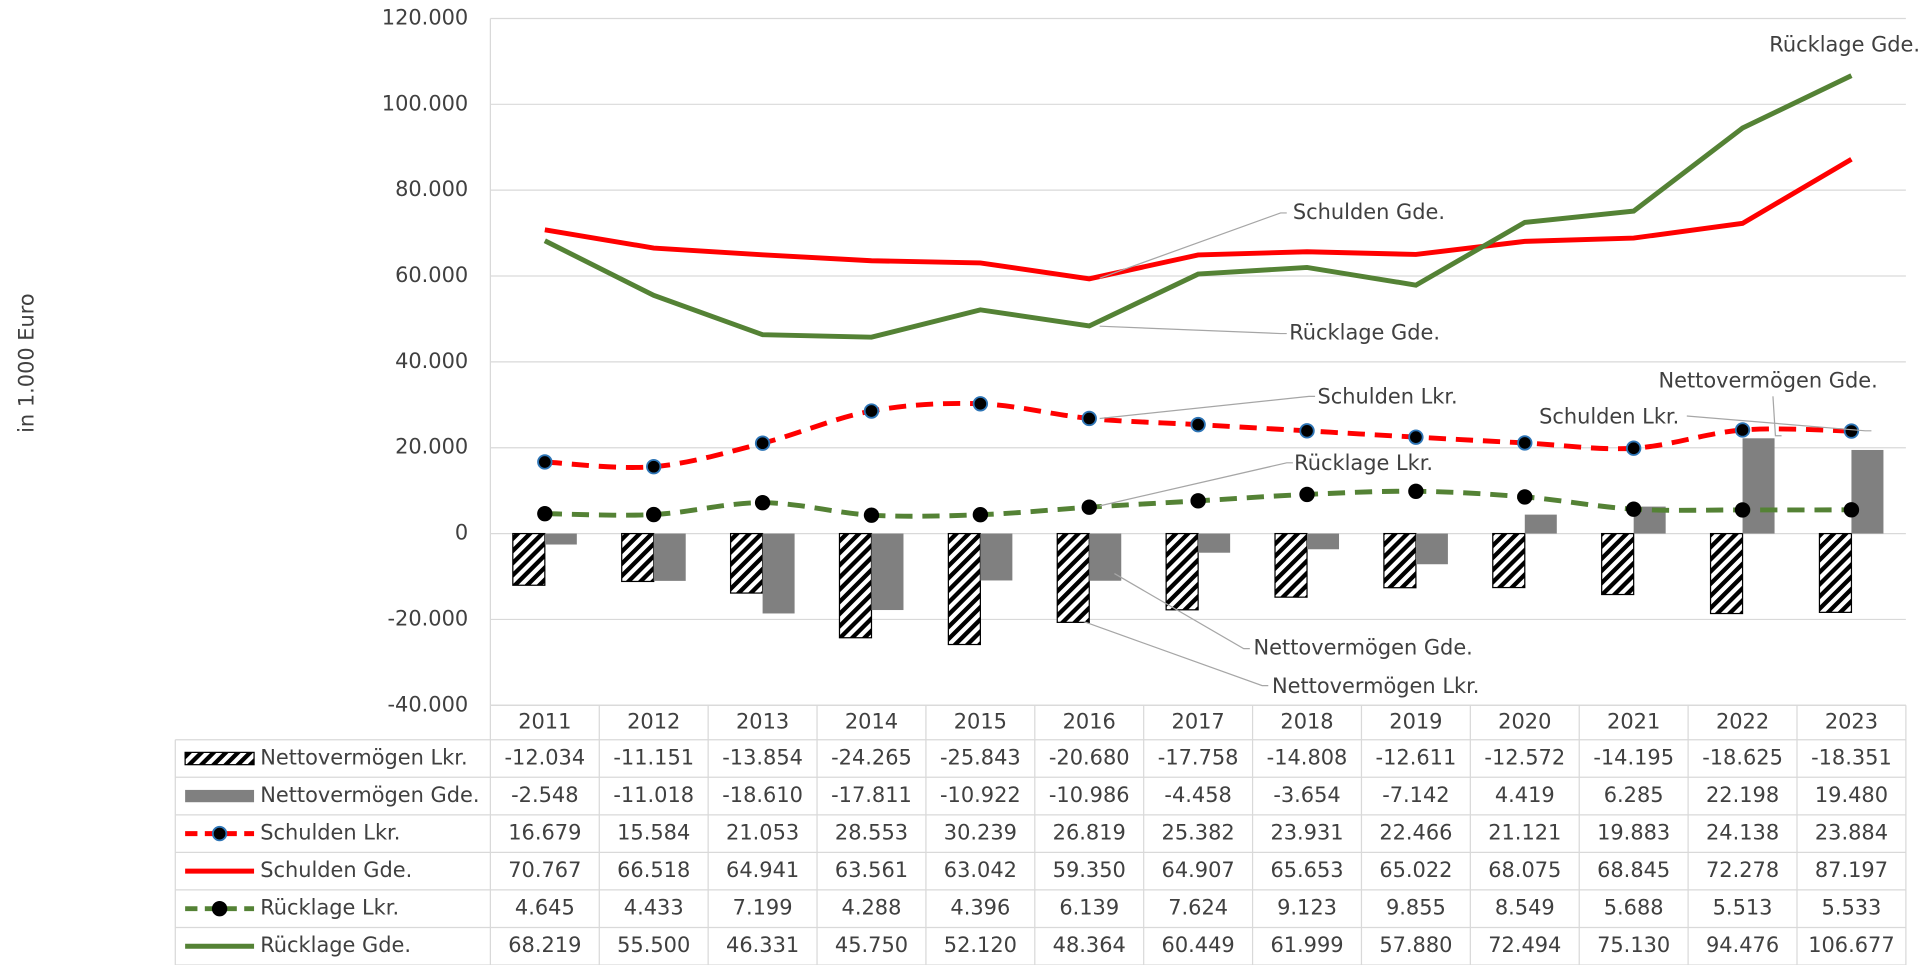 Image resolution: width=1931 pixels, height=965 pixels. What do you see at coordinates (461, 533) in the screenshot?
I see `y-tick-label: 0` at bounding box center [461, 533].